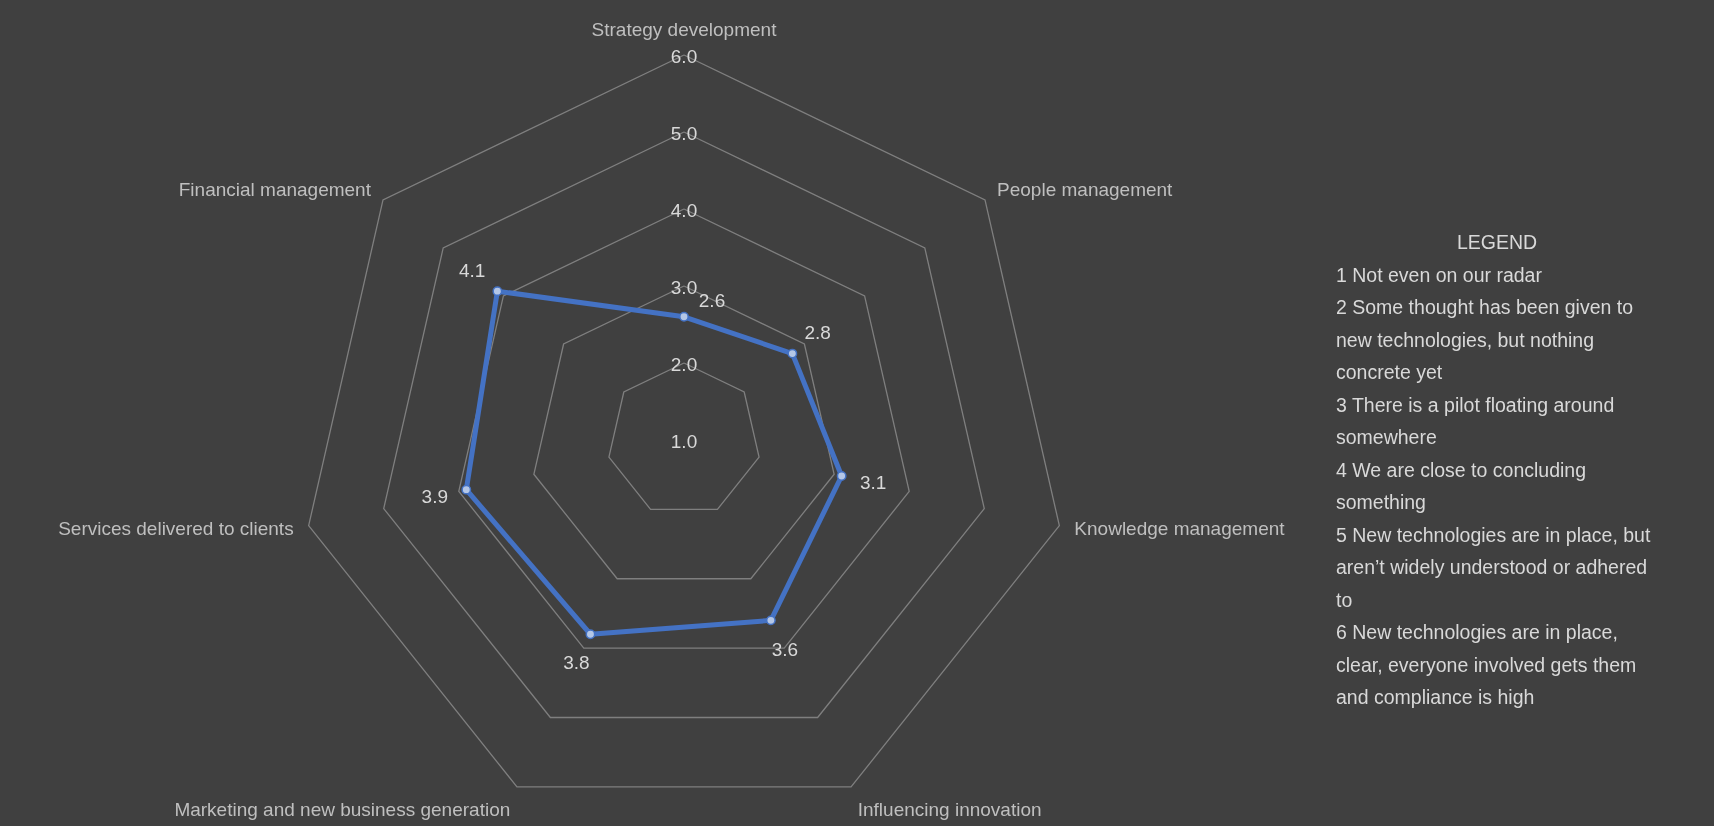 This screenshot has height=826, width=1714. I want to click on spoke-label: Knowledge management, so click(1180, 529).